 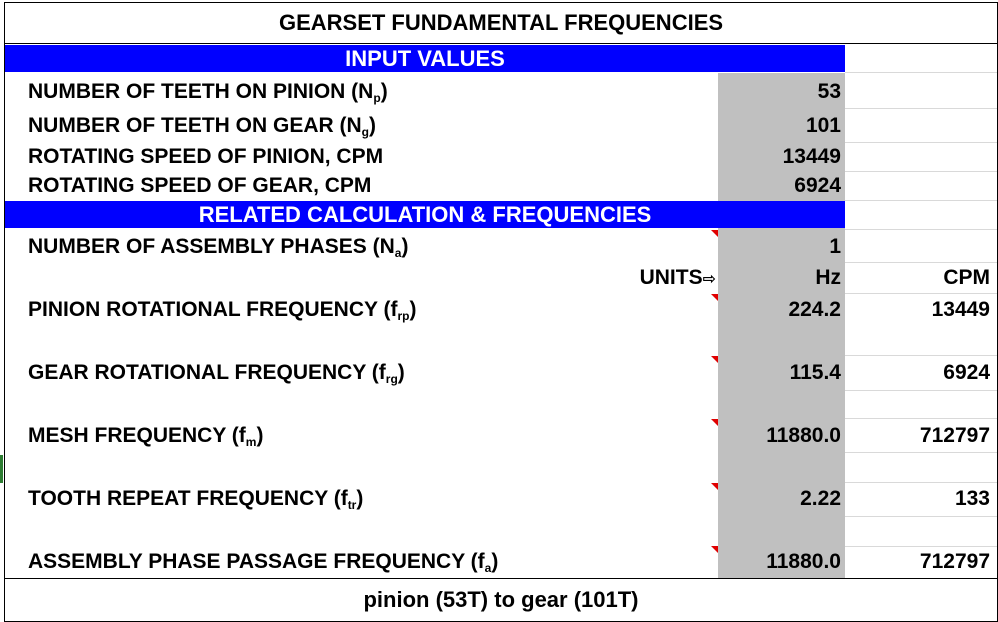 I want to click on input-label-pinion-speed: ROTATING SPEED OF PINION, CPM, so click(x=206, y=156).